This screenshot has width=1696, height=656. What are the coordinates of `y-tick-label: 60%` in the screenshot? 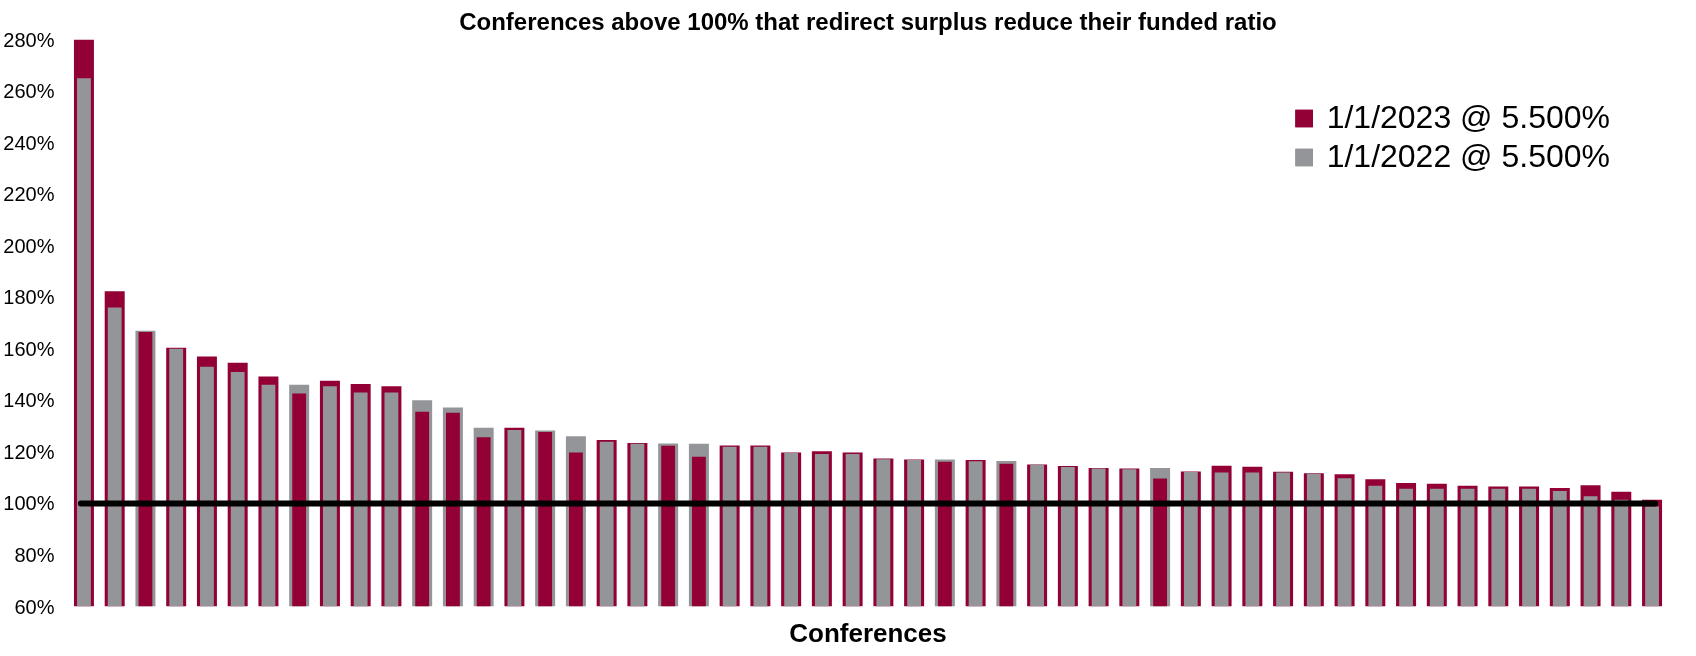 It's located at (34, 606).